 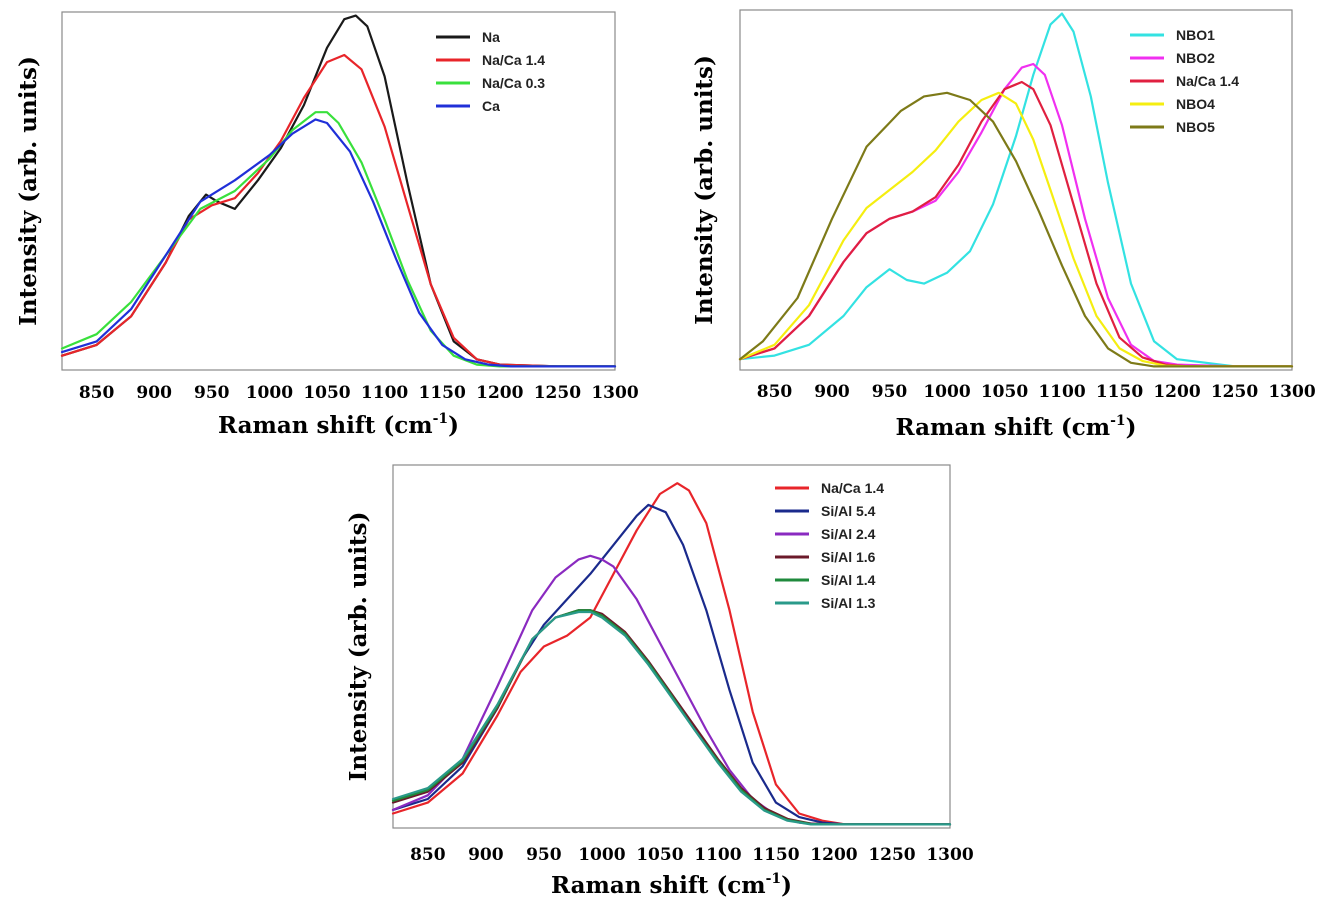 What do you see at coordinates (1195, 104) in the screenshot?
I see `legend-label: NBO4` at bounding box center [1195, 104].